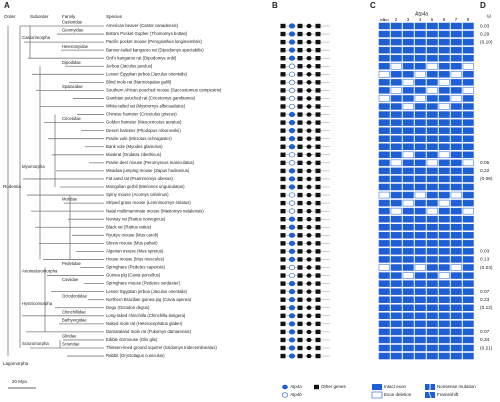 The image size is (500, 402). What do you see at coordinates (408, 19) in the screenshot?
I see `exon-number: 3` at bounding box center [408, 19].